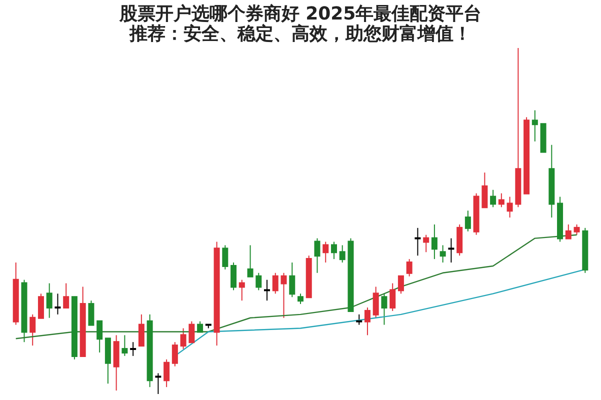  I want to click on chart-title: 股票开户选哪个券商好 2025年最佳配资平台推荐：安全、稳定、高效，助您财富增值！, so click(300, 24).